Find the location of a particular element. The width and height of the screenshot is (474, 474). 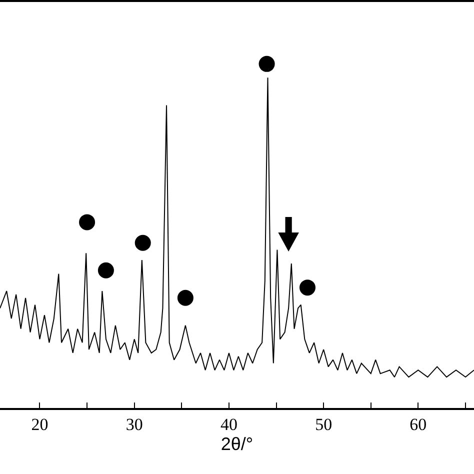

x-tick-label: 20 is located at coordinates (39, 424).